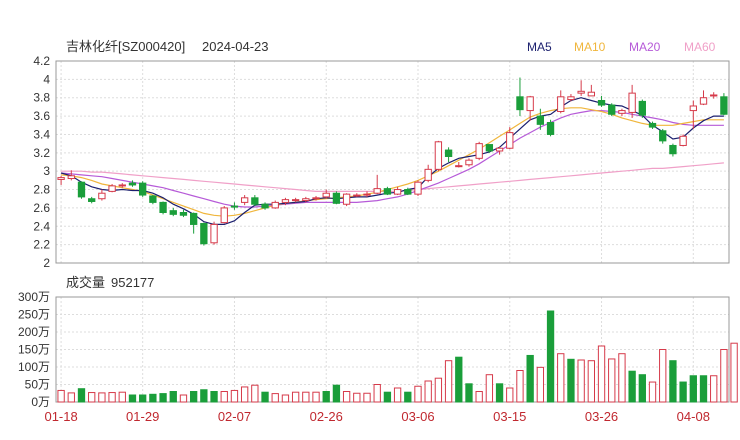 The height and width of the screenshot is (440, 740). Describe the element at coordinates (132, 282) in the screenshot. I see `volume-value: 952177` at that location.